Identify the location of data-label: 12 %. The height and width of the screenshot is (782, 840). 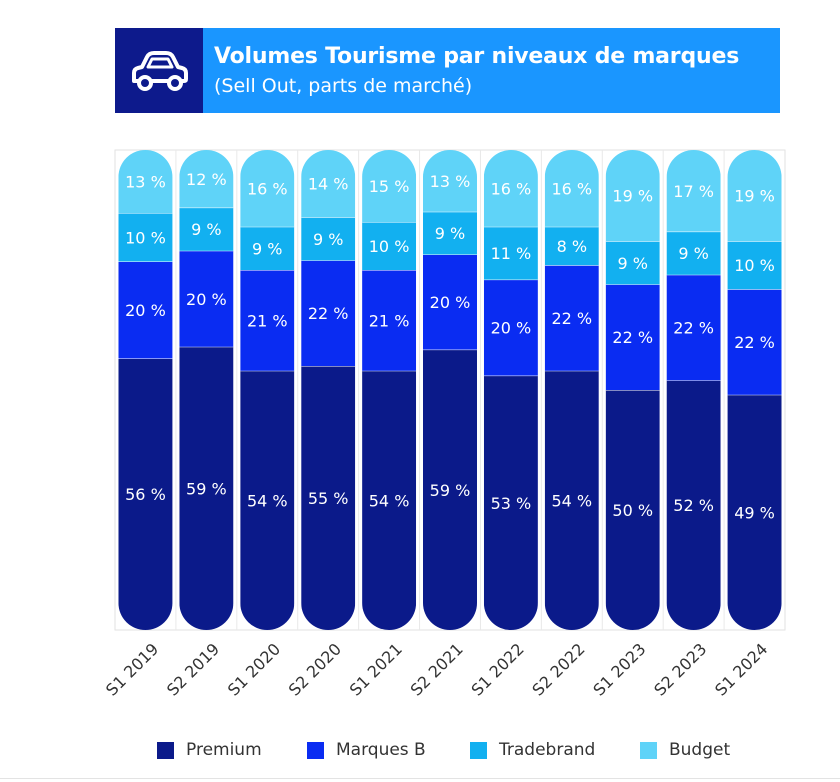
(206, 179).